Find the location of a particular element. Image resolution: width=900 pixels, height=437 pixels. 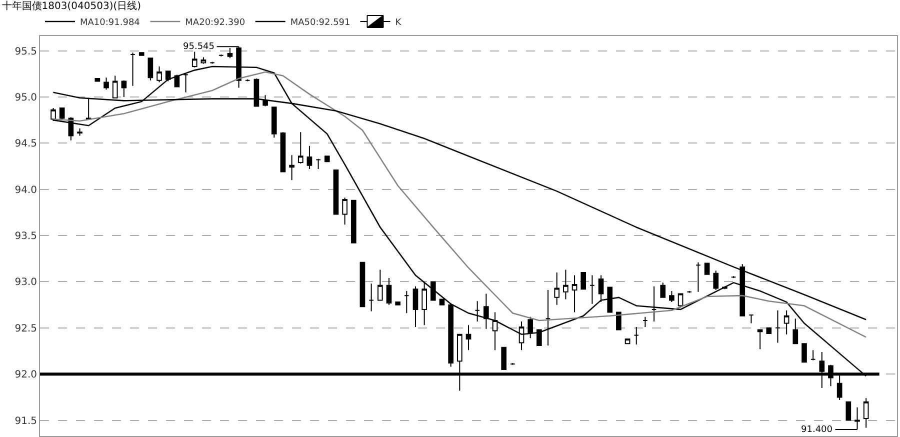

y-tick-label: 95.0 is located at coordinates (25, 98).